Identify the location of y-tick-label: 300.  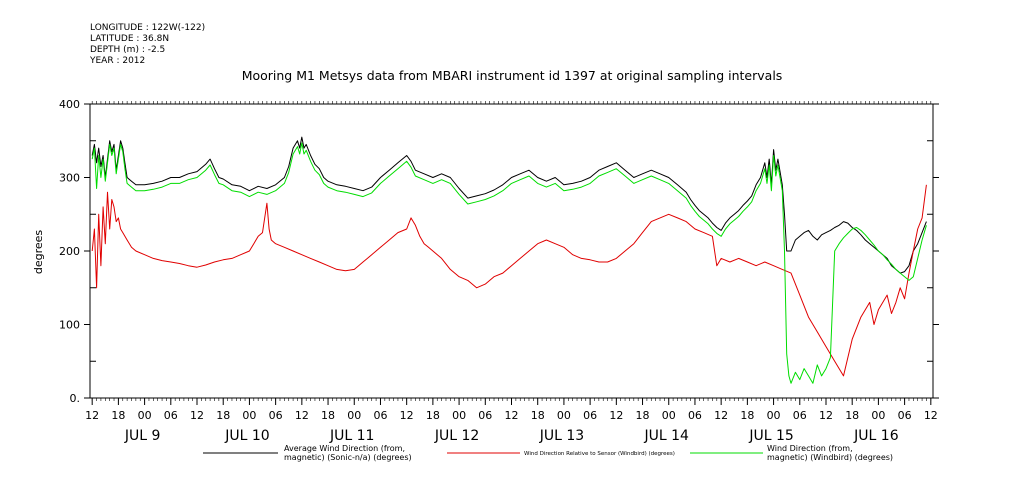
(69, 178).